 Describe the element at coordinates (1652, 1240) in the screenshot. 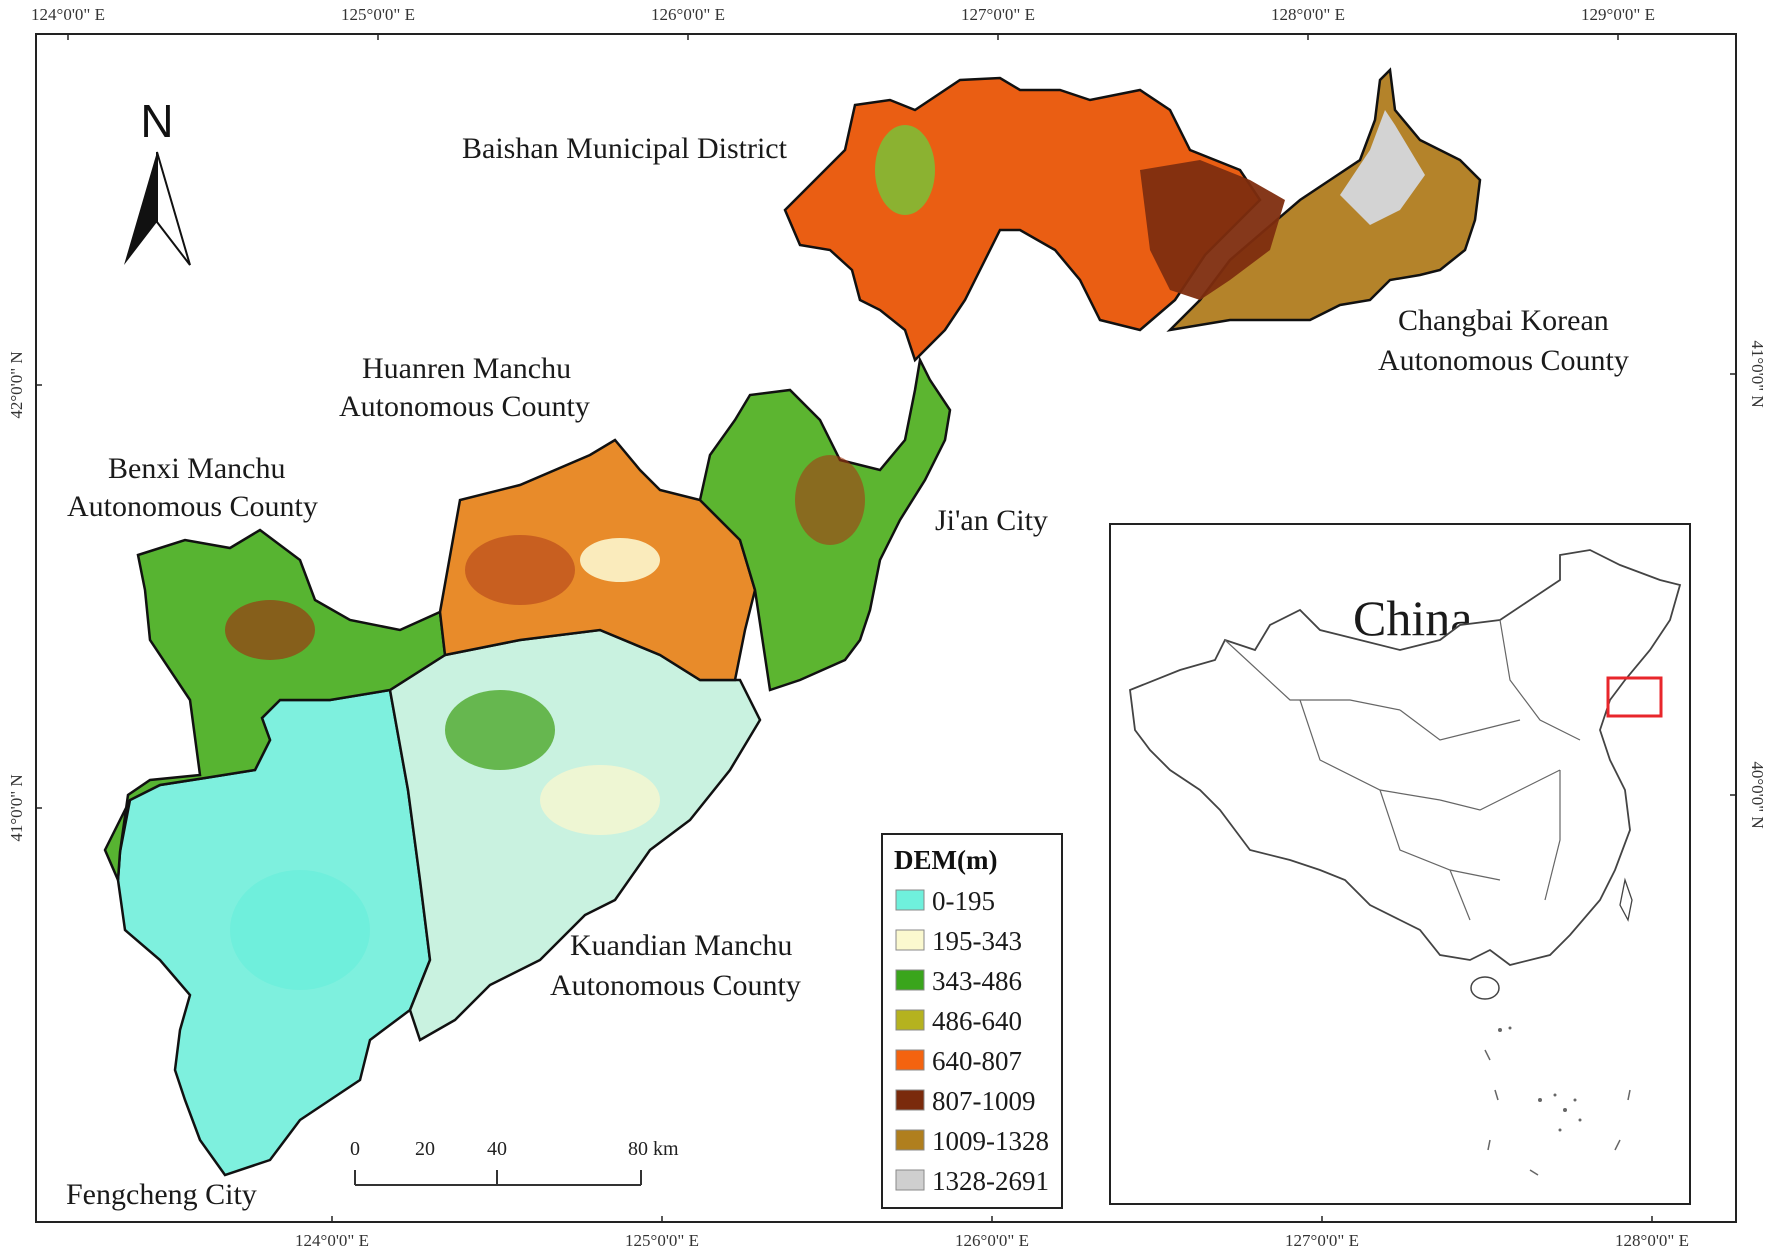

I see `bottom-tick-label: 128°0'0" E` at that location.